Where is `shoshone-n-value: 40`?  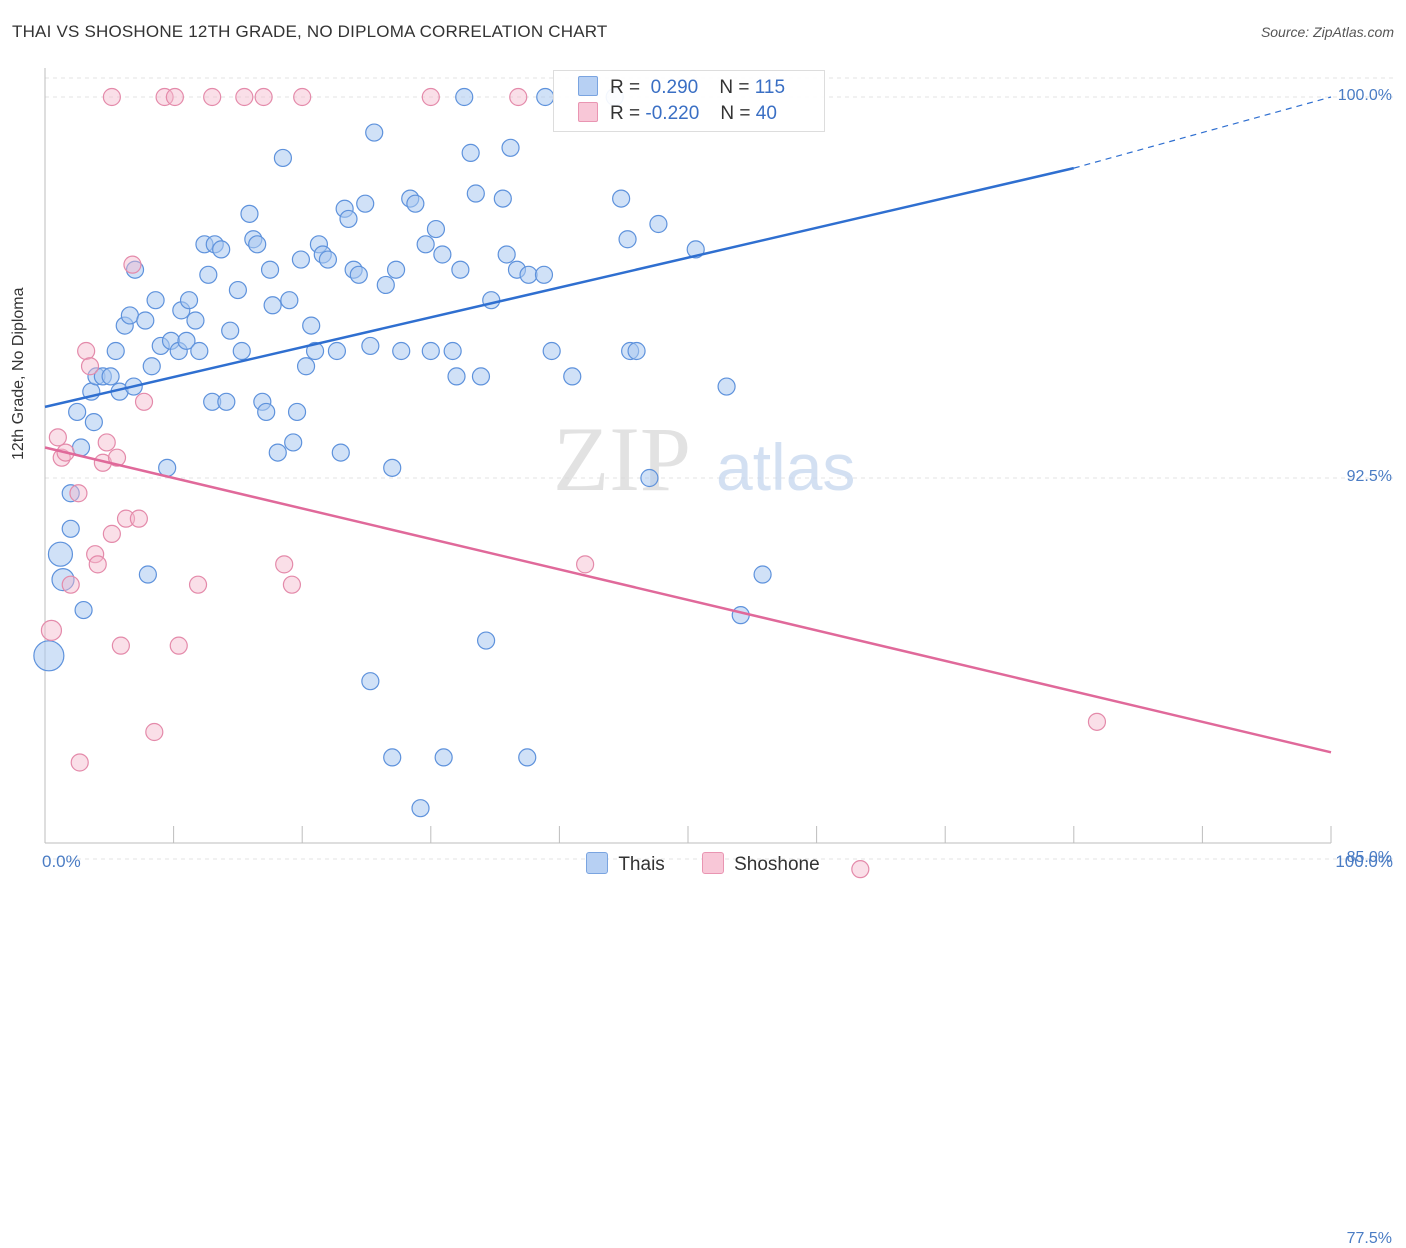
shoshone-n-value: 40 is located at coordinates (766, 113).